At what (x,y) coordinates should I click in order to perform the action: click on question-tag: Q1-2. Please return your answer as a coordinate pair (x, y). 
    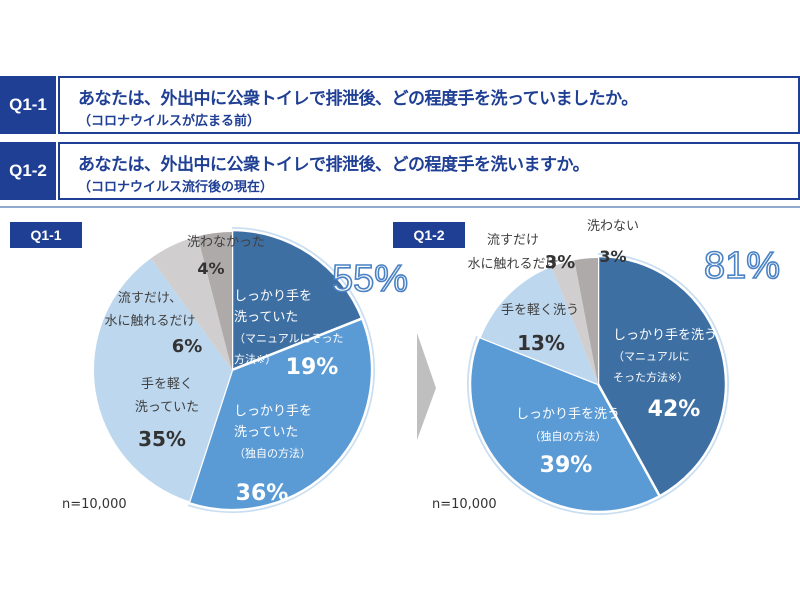
    Looking at the image, I should click on (28, 171).